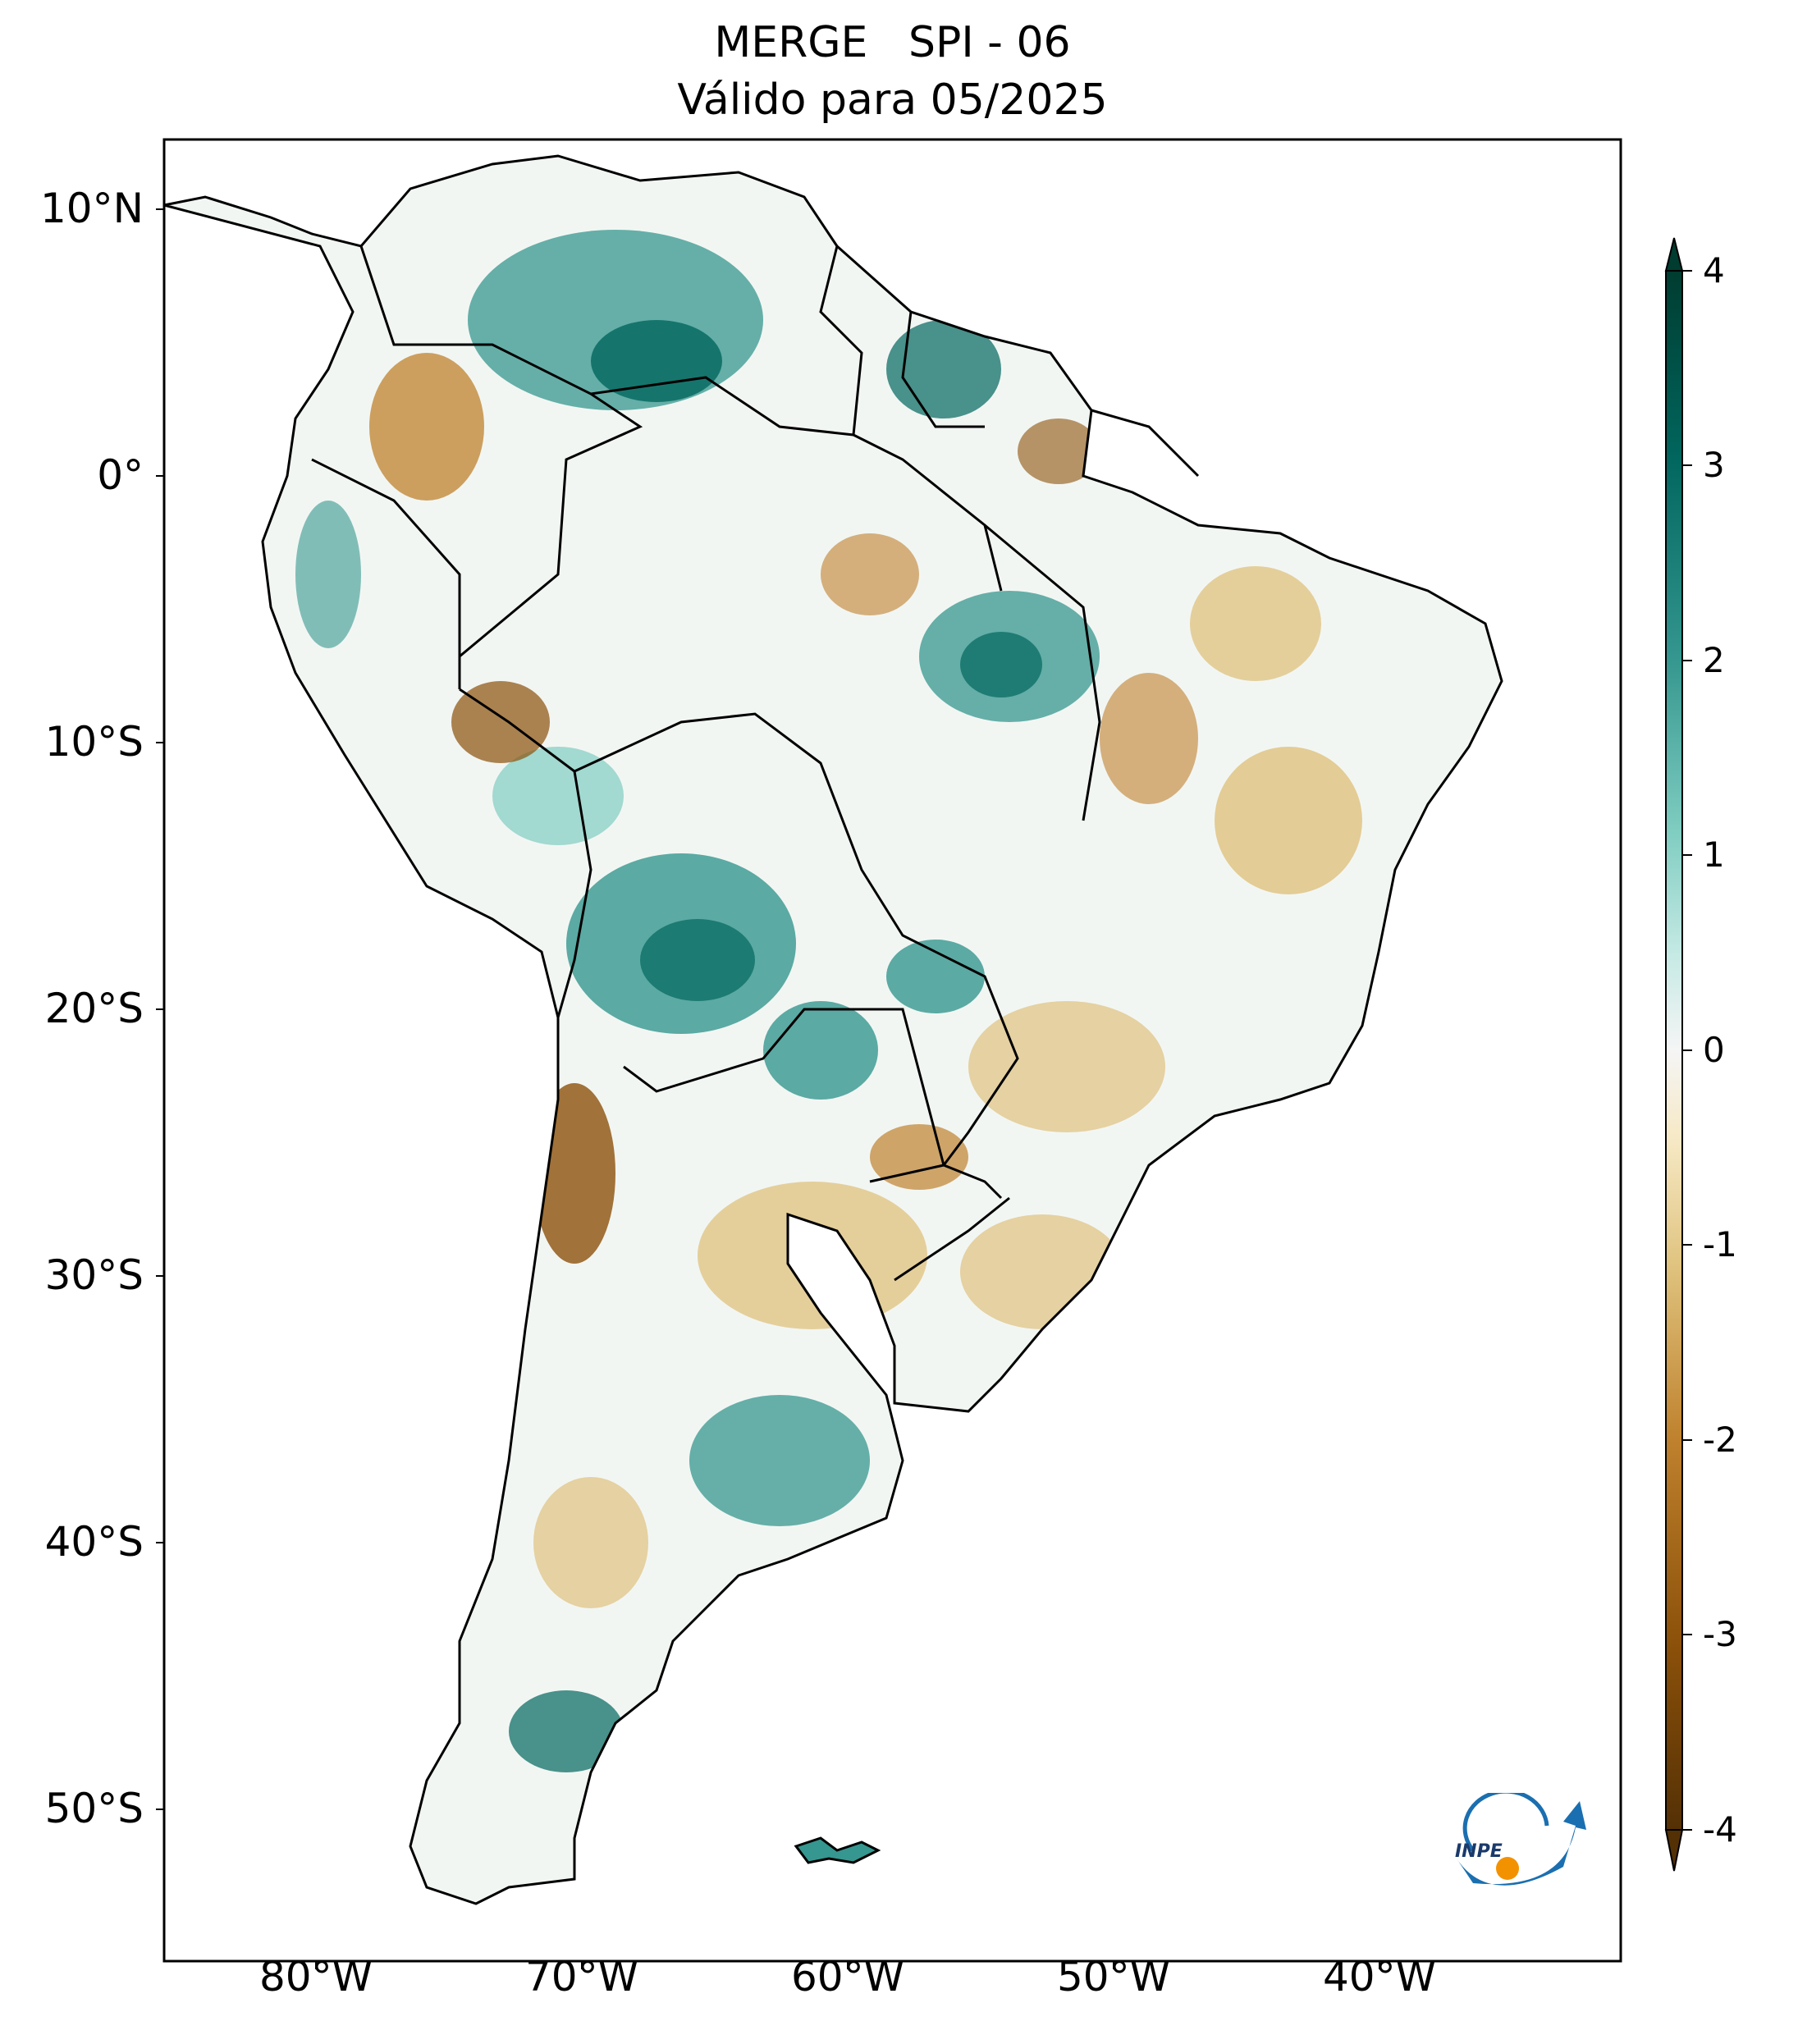  I want to click on colorbar-bottom-extend, so click(1674, 1850).